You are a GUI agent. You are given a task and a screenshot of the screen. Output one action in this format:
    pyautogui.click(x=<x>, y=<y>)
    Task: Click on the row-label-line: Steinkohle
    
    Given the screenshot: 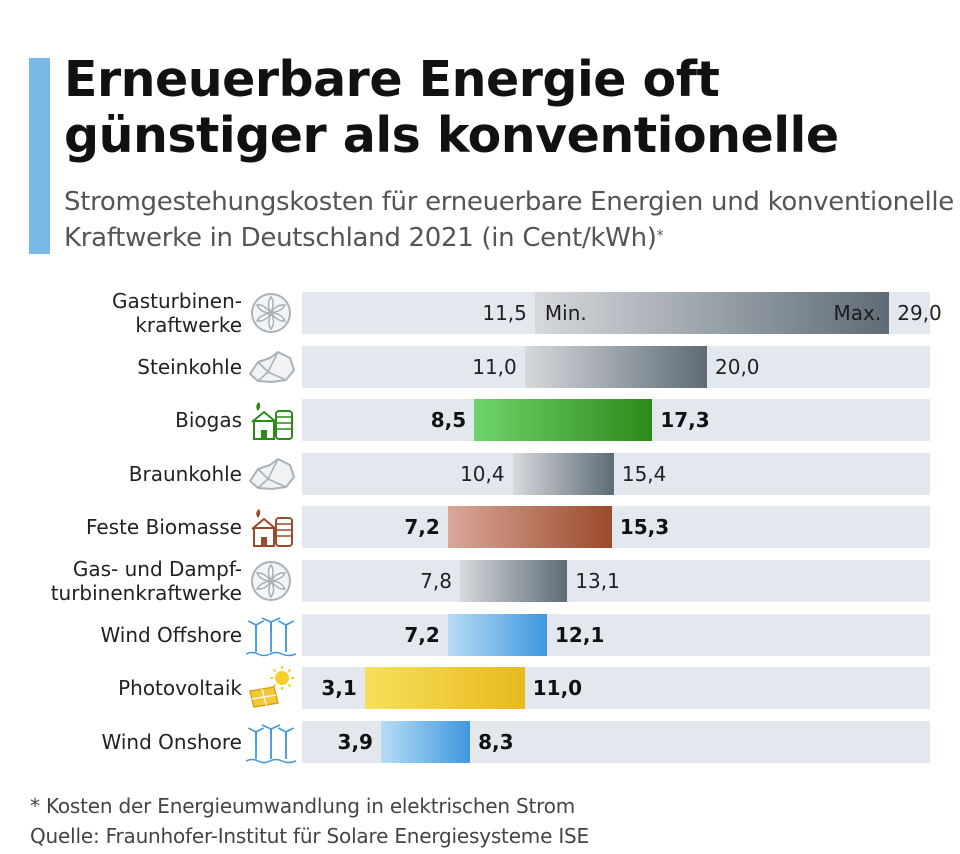 What is the action you would take?
    pyautogui.click(x=189, y=366)
    